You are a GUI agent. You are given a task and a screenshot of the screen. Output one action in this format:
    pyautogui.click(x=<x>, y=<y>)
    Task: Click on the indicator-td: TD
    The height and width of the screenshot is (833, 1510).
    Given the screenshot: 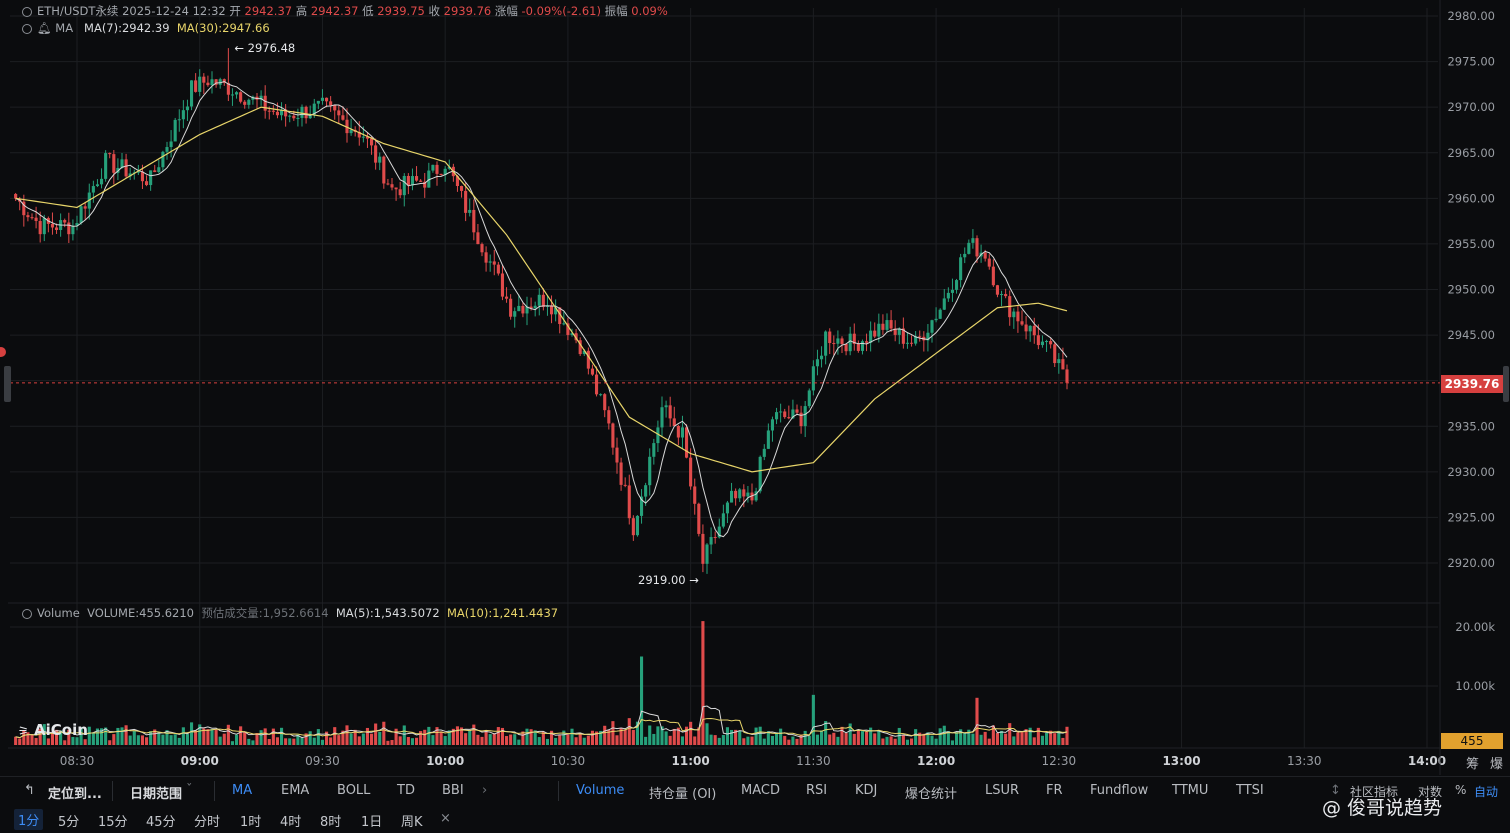 What is the action you would take?
    pyautogui.click(x=406, y=790)
    